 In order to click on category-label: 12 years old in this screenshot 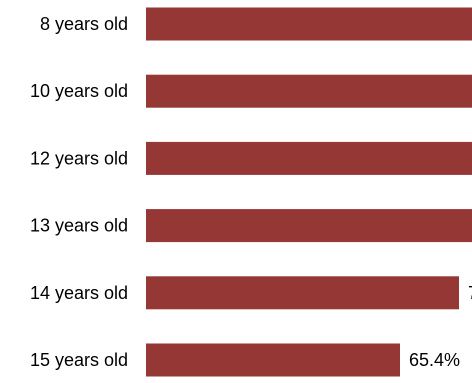, I will do `click(79, 158)`.